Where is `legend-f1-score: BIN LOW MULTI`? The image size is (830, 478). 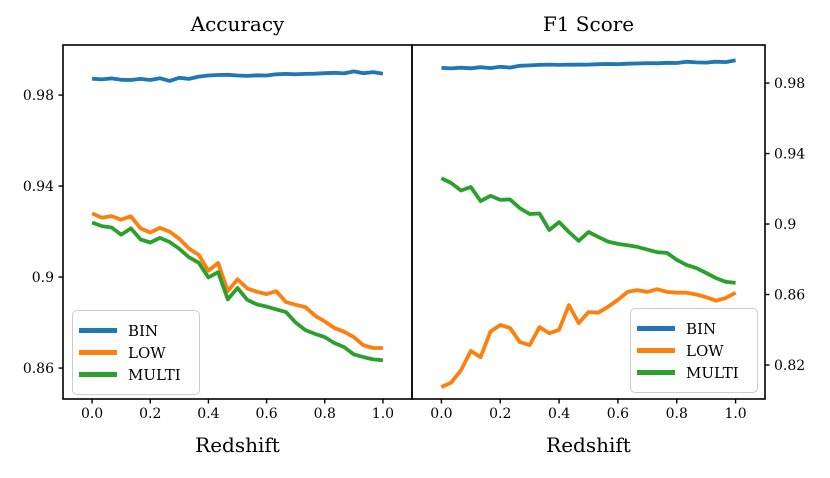
legend-f1-score: BIN LOW MULTI is located at coordinates (694, 350).